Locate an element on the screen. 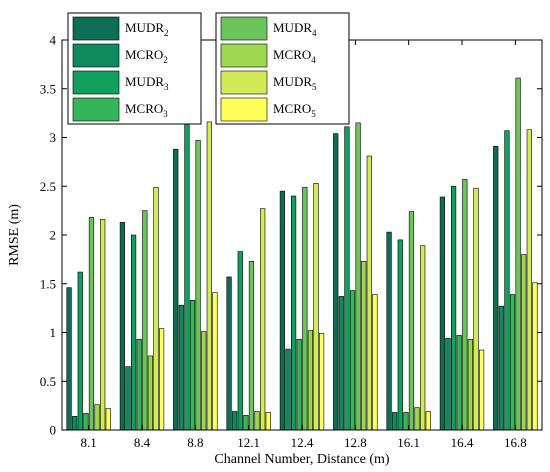 This screenshot has height=472, width=550. legend-label-mudr2: MUDR2 is located at coordinates (147, 29).